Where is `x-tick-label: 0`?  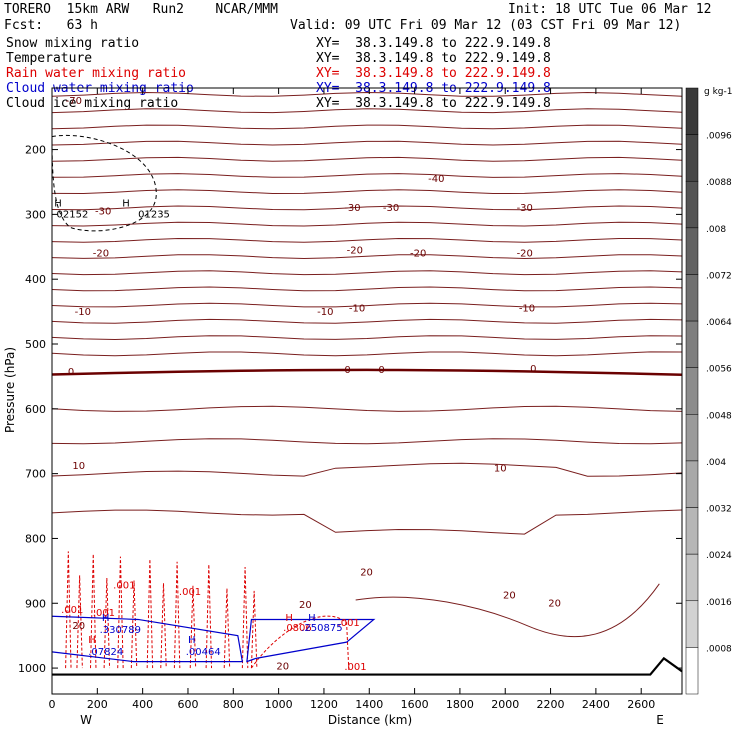 x-tick-label: 0 is located at coordinates (52, 704).